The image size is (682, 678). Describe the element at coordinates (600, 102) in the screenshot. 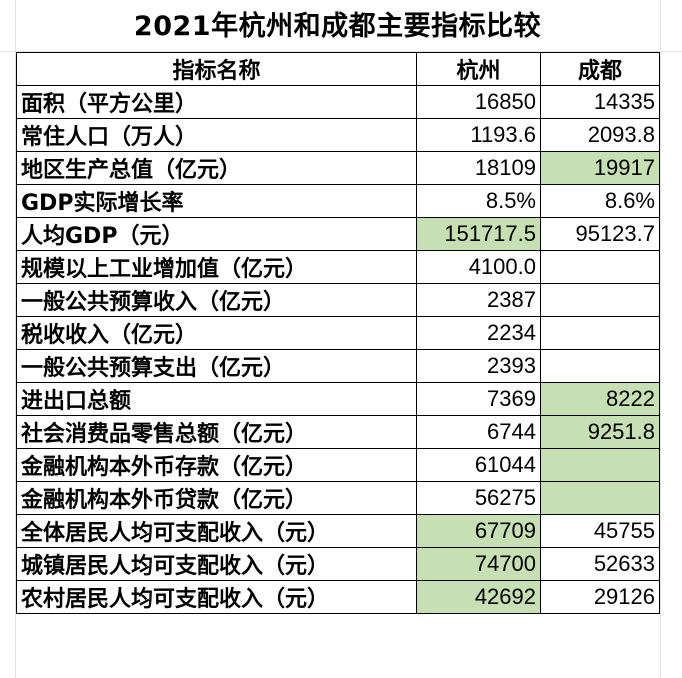

I see `chengdu-value-cell: 14335` at that location.